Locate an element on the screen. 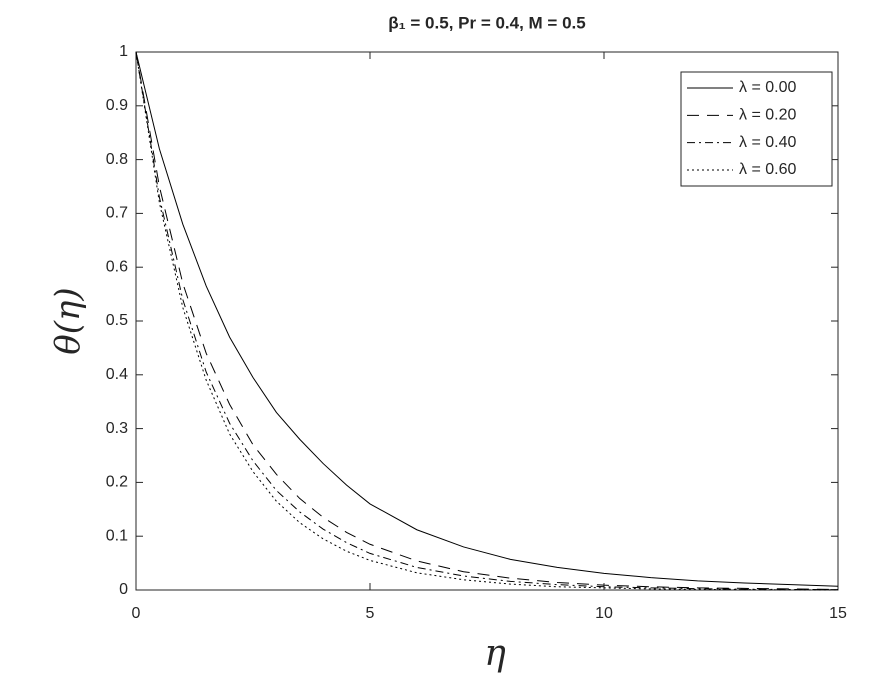 The image size is (891, 679). legend-label: λ = 0.60 is located at coordinates (767, 169).